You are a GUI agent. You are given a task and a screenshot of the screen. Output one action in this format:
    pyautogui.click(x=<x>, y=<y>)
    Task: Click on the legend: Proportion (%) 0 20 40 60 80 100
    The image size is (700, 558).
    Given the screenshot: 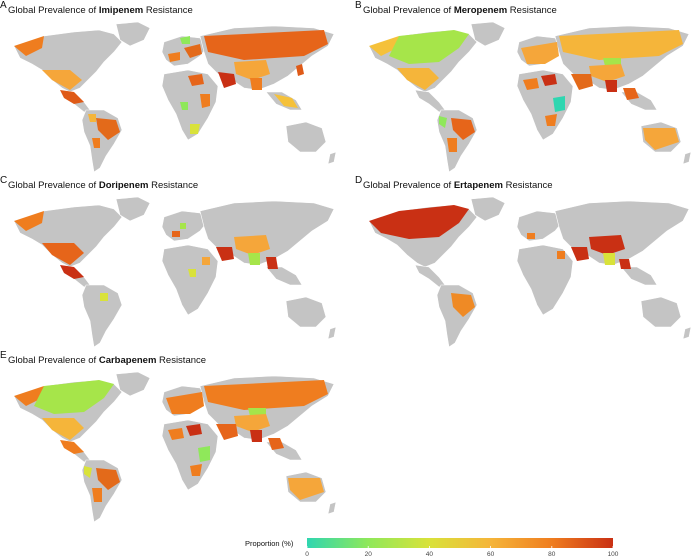 What is the action you would take?
    pyautogui.click(x=445, y=547)
    